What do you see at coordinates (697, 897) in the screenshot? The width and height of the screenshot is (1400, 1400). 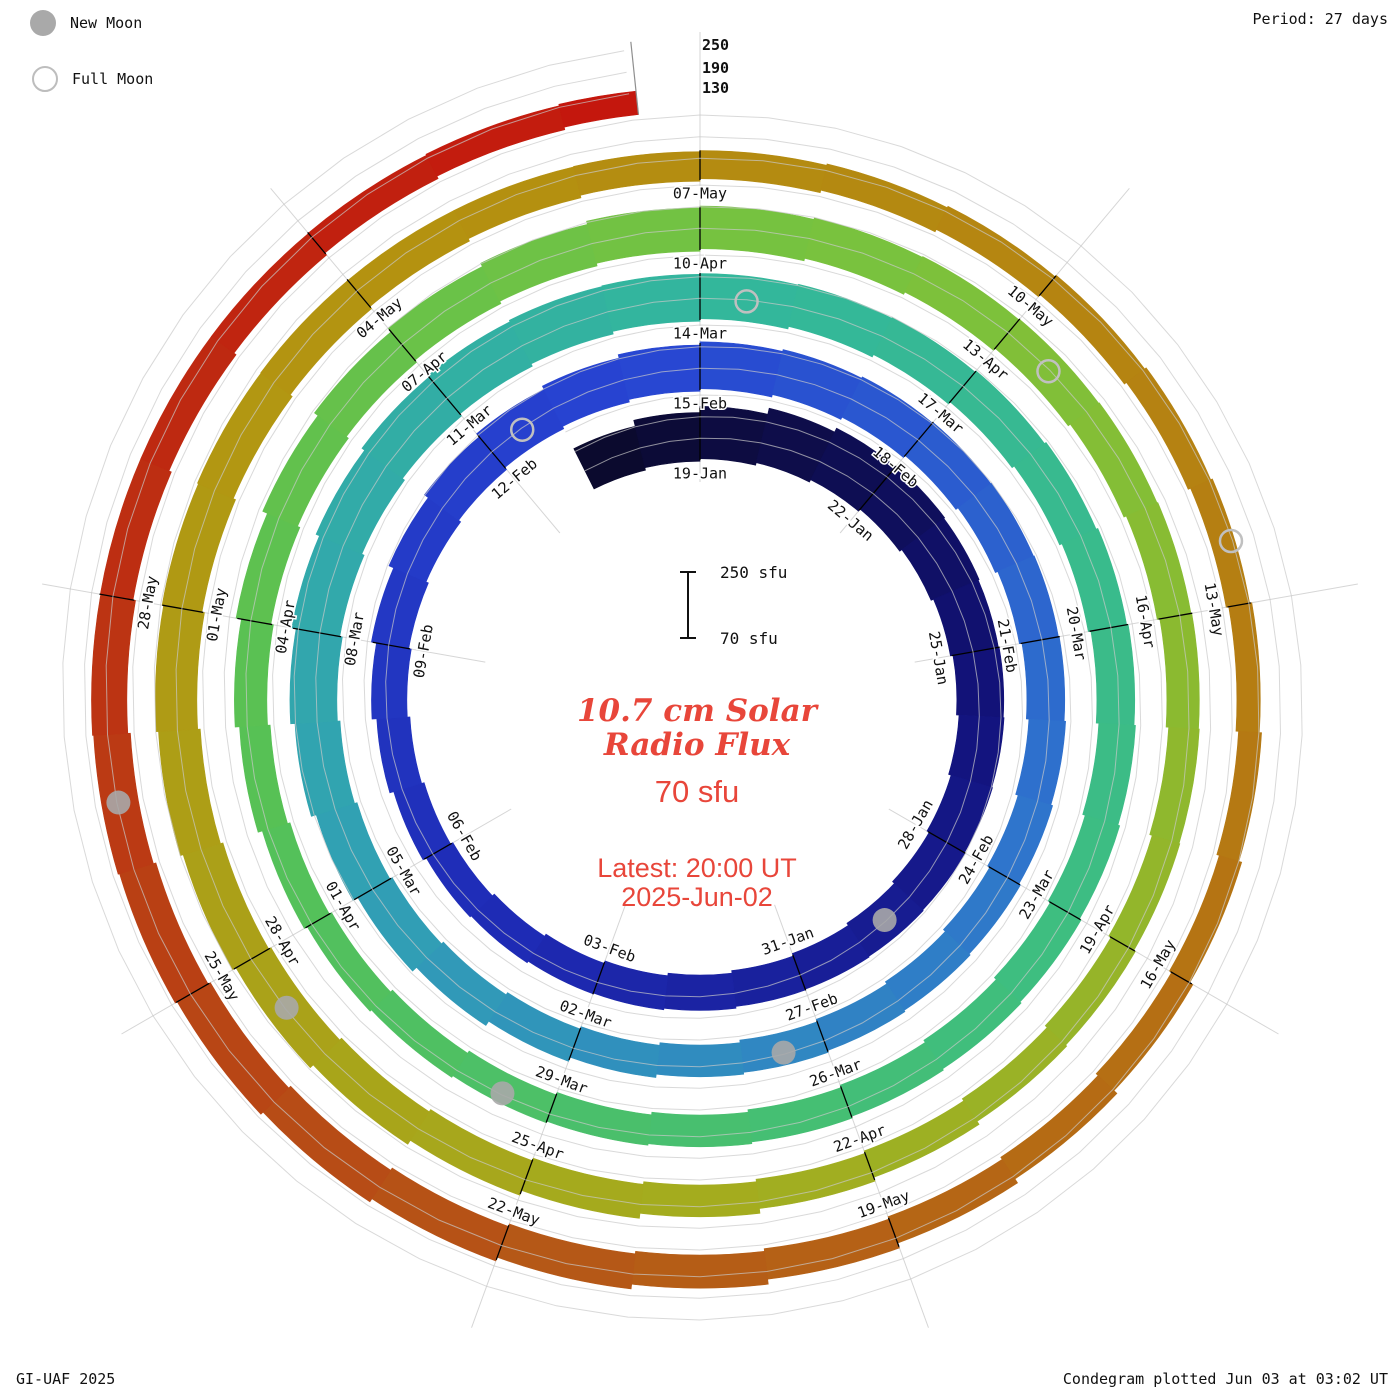 I see `latest-date-label: 2025-Jun-02` at bounding box center [697, 897].